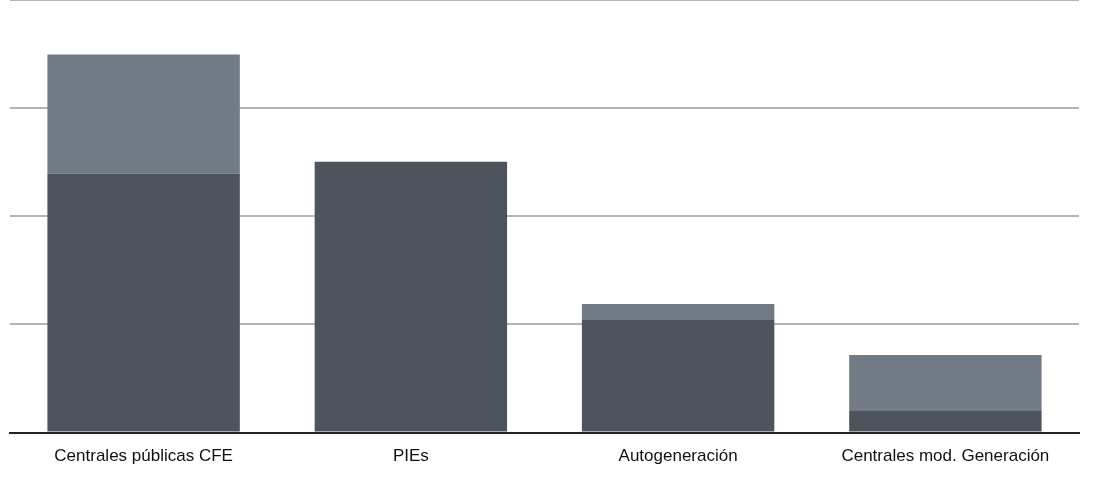 This screenshot has width=1101, height=489. Describe the element at coordinates (678, 456) in the screenshot. I see `x-tick-label: Autogeneración` at that location.